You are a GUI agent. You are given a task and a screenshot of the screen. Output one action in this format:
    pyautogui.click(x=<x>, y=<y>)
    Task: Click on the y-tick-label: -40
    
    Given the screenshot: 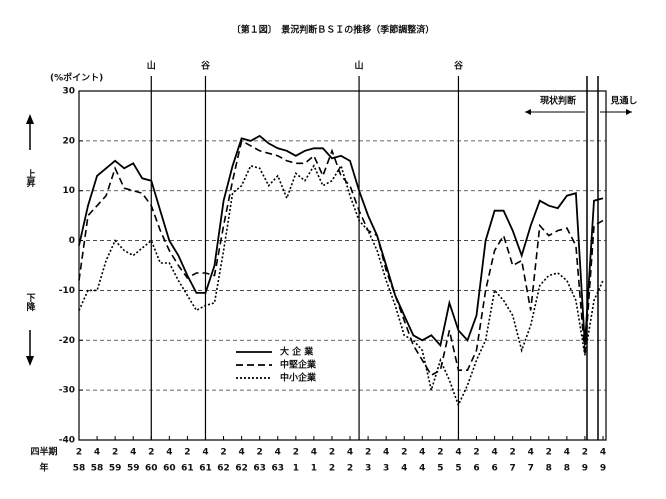 What is the action you would take?
    pyautogui.click(x=67, y=441)
    